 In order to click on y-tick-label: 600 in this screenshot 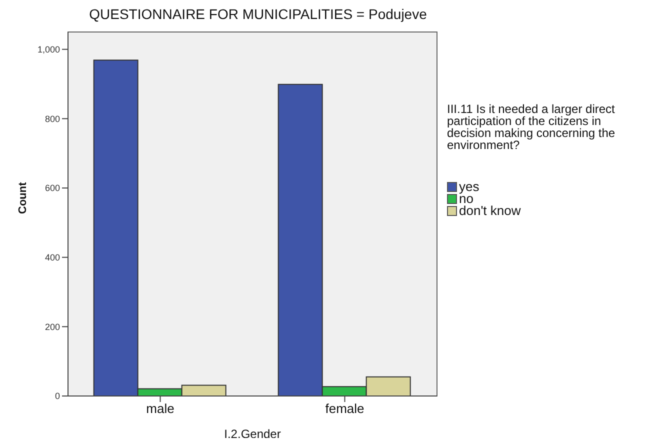, I will do `click(52, 188)`.